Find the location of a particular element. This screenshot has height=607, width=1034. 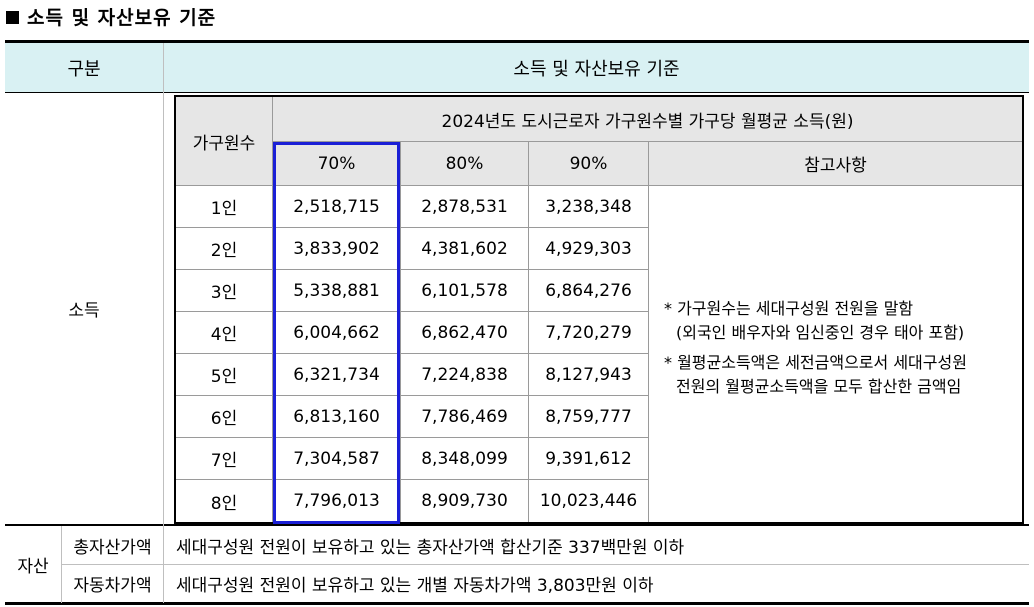

value-cell: 8,909,730 is located at coordinates (464, 501).